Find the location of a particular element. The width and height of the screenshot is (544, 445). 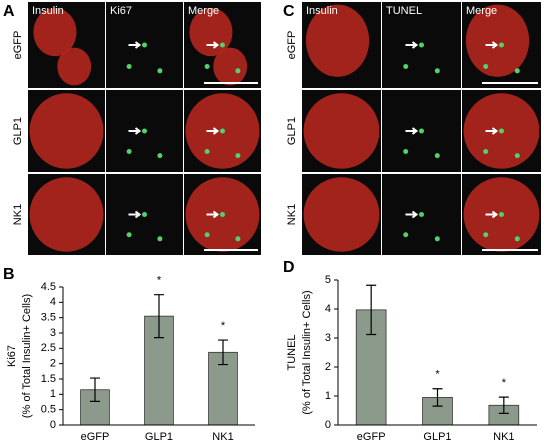

row-label: eGFP is located at coordinates (292, 45).